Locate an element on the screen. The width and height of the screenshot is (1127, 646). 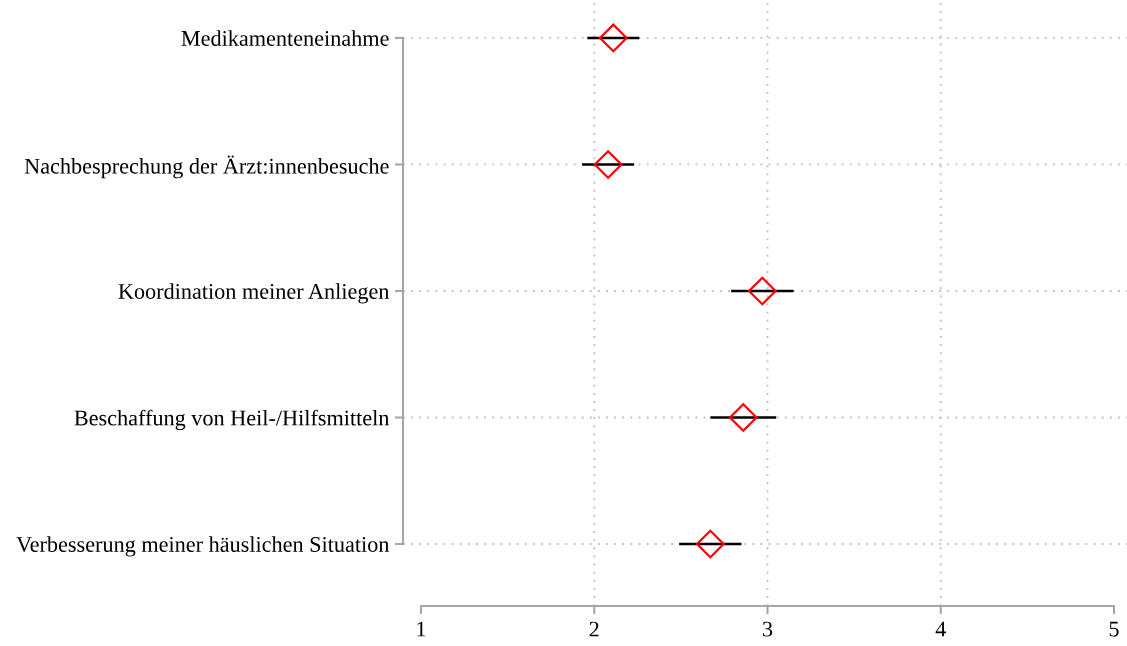
x-tick-label: 4 is located at coordinates (940, 629).